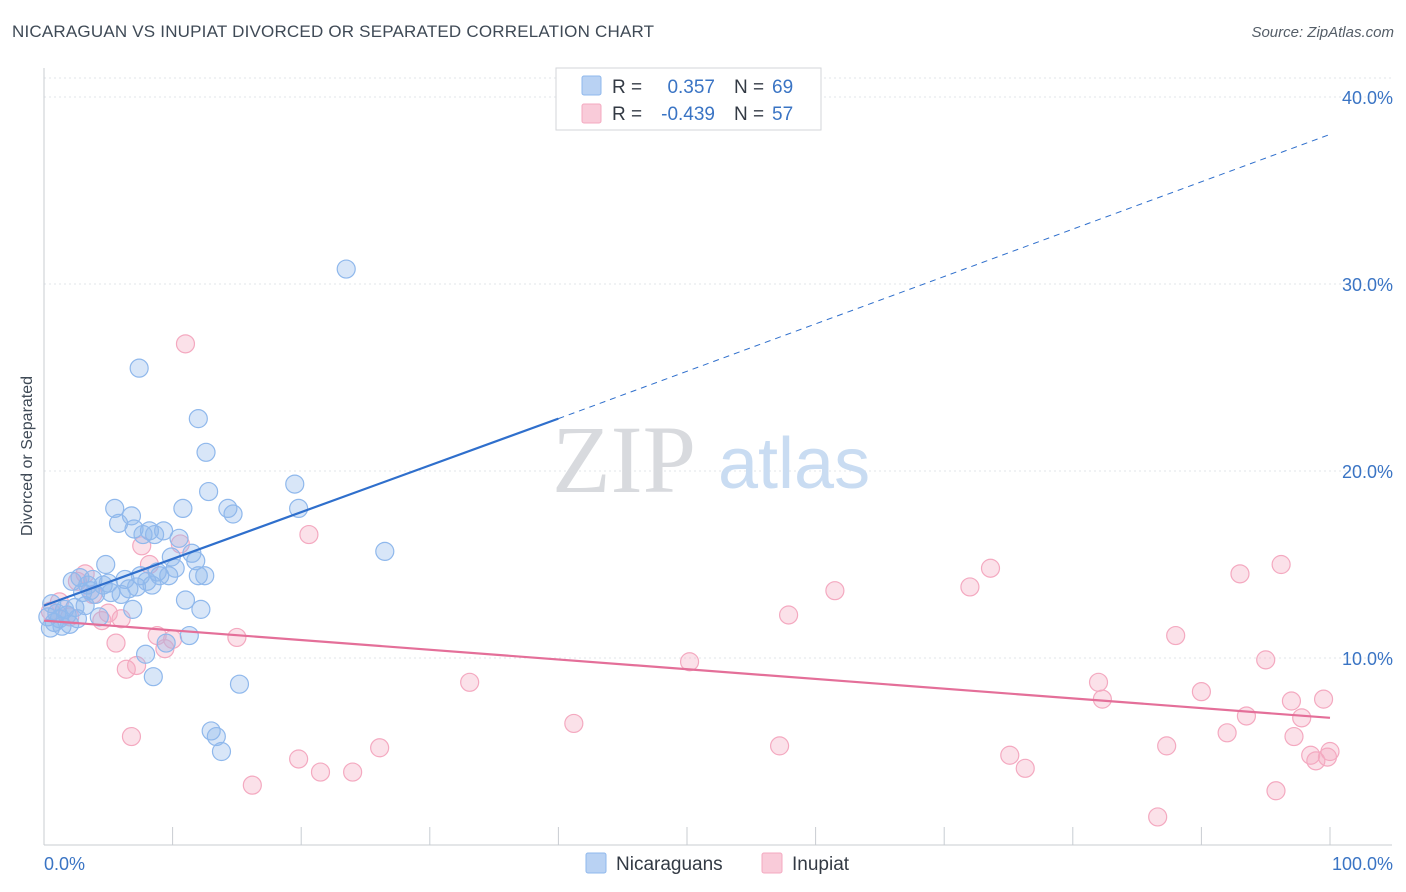 The width and height of the screenshot is (1406, 892). What do you see at coordinates (596, 863) in the screenshot?
I see `series-legend-swatch-nicaraguans` at bounding box center [596, 863].